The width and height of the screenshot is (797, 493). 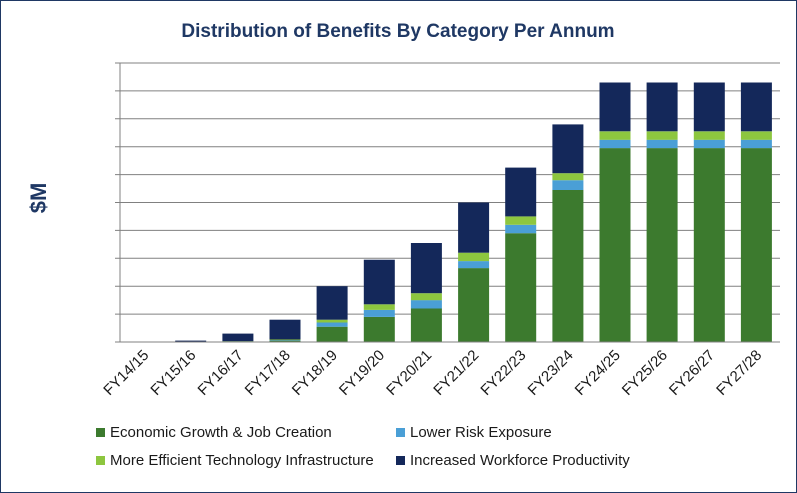 I want to click on legend-label: Economic Growth & Job Creation, so click(x=221, y=432).